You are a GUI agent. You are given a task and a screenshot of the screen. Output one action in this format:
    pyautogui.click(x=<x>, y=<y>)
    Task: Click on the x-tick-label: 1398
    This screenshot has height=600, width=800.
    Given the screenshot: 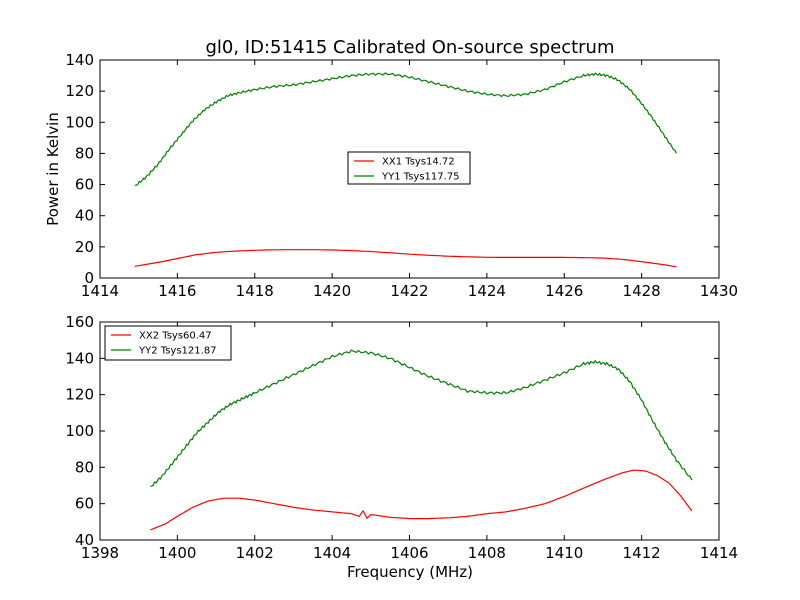 What is the action you would take?
    pyautogui.click(x=100, y=553)
    